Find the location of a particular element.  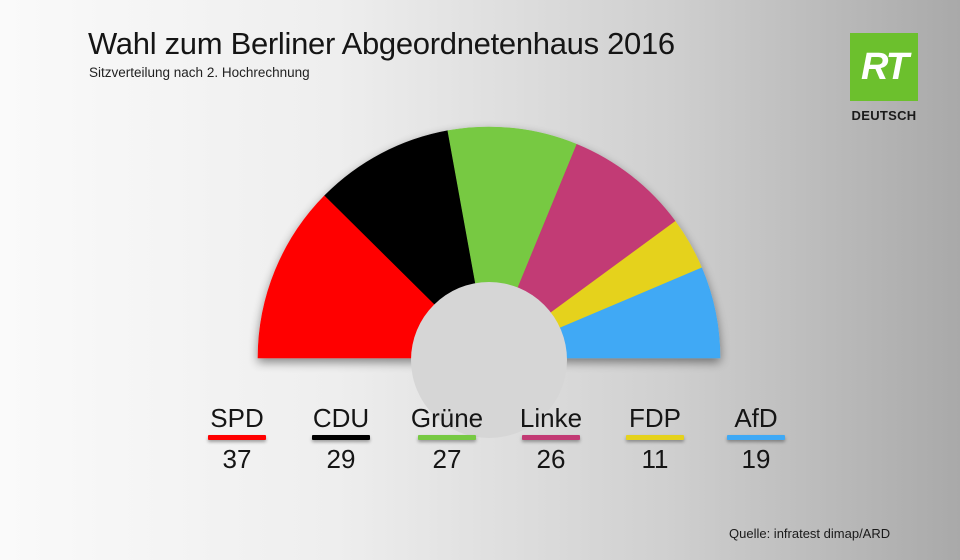

rt-logo-caption: DEUTSCH is located at coordinates (884, 115).